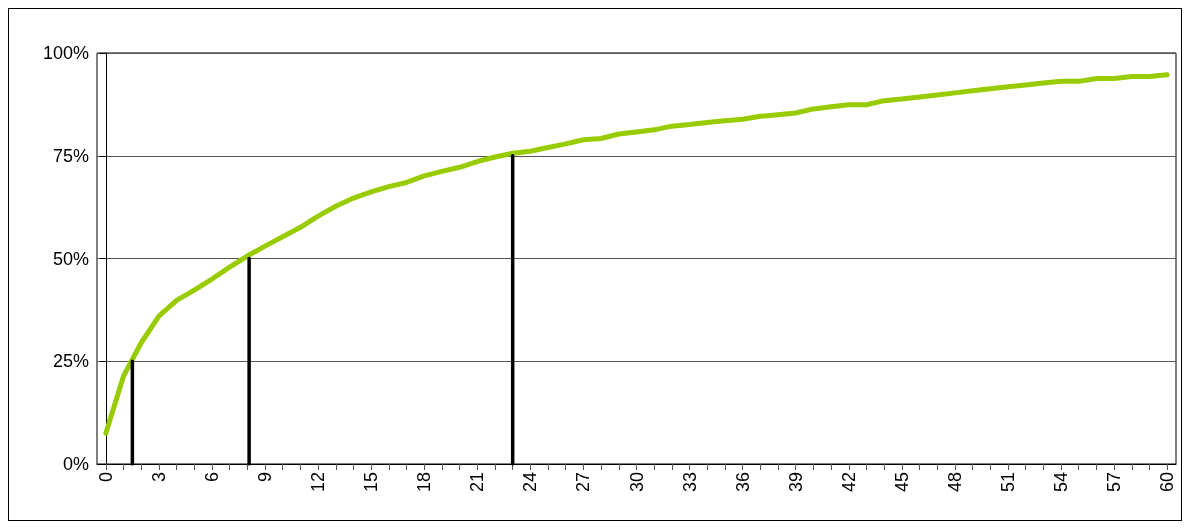  I want to click on y-tick-label: 75%, so click(70, 155).